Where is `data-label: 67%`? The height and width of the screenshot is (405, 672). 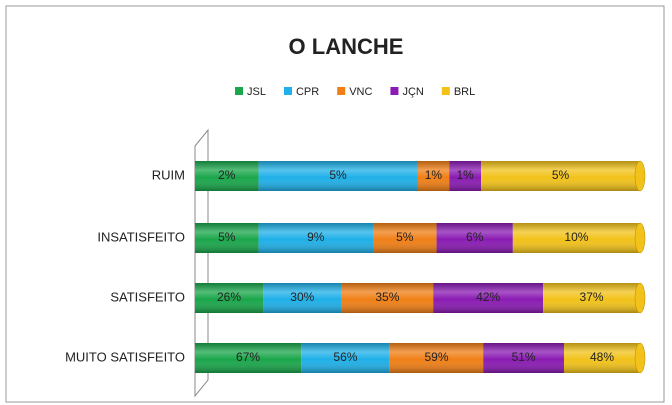
data-label: 67% is located at coordinates (248, 357).